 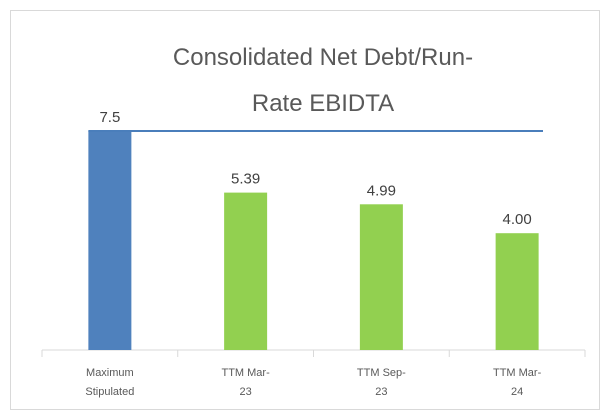 I want to click on data-label: 7.5, so click(x=109, y=117).